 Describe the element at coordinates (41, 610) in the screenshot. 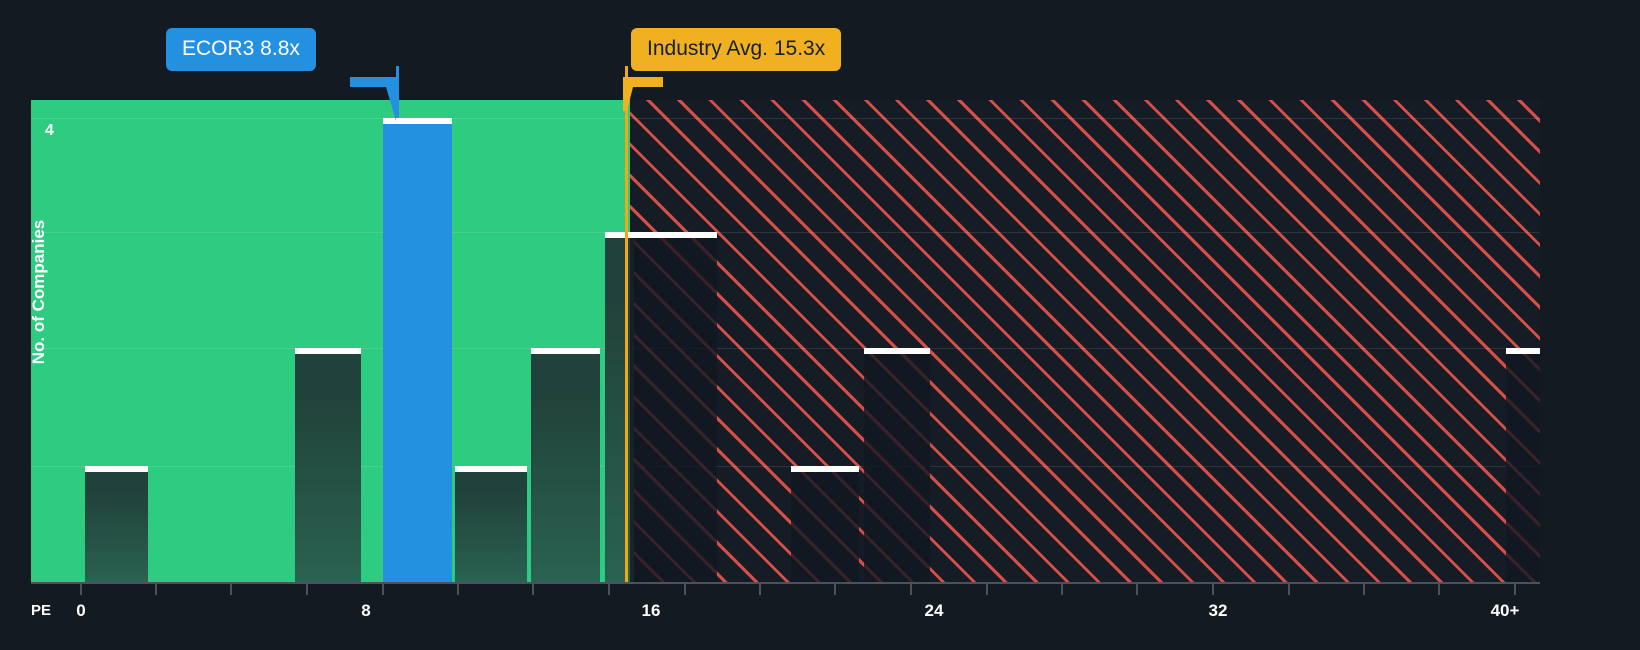

I see `x-axis-title: PE` at that location.